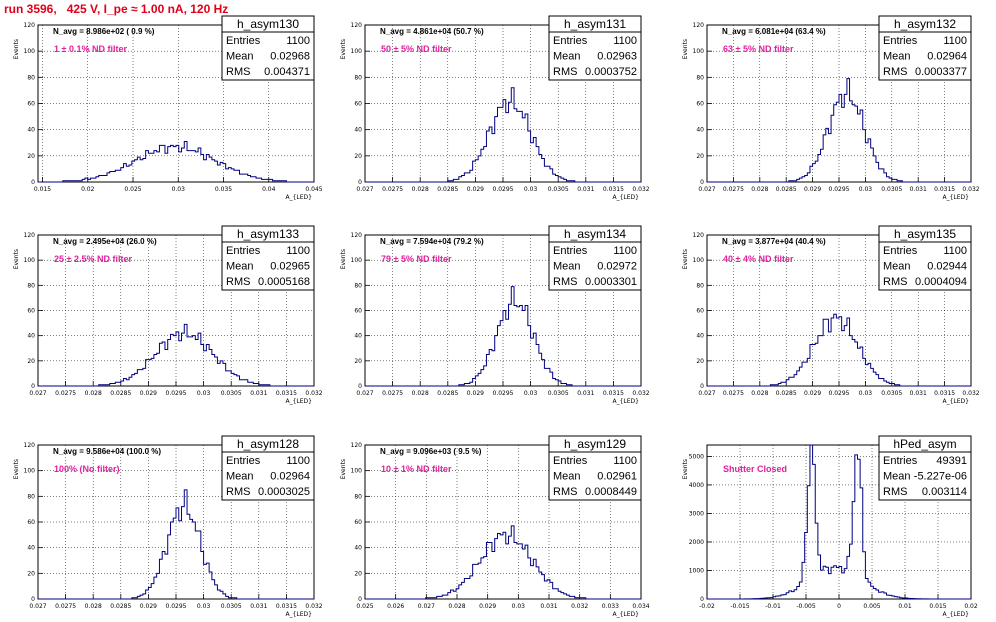  What do you see at coordinates (925, 234) in the screenshot?
I see `histogram-name: h_asym135` at bounding box center [925, 234].